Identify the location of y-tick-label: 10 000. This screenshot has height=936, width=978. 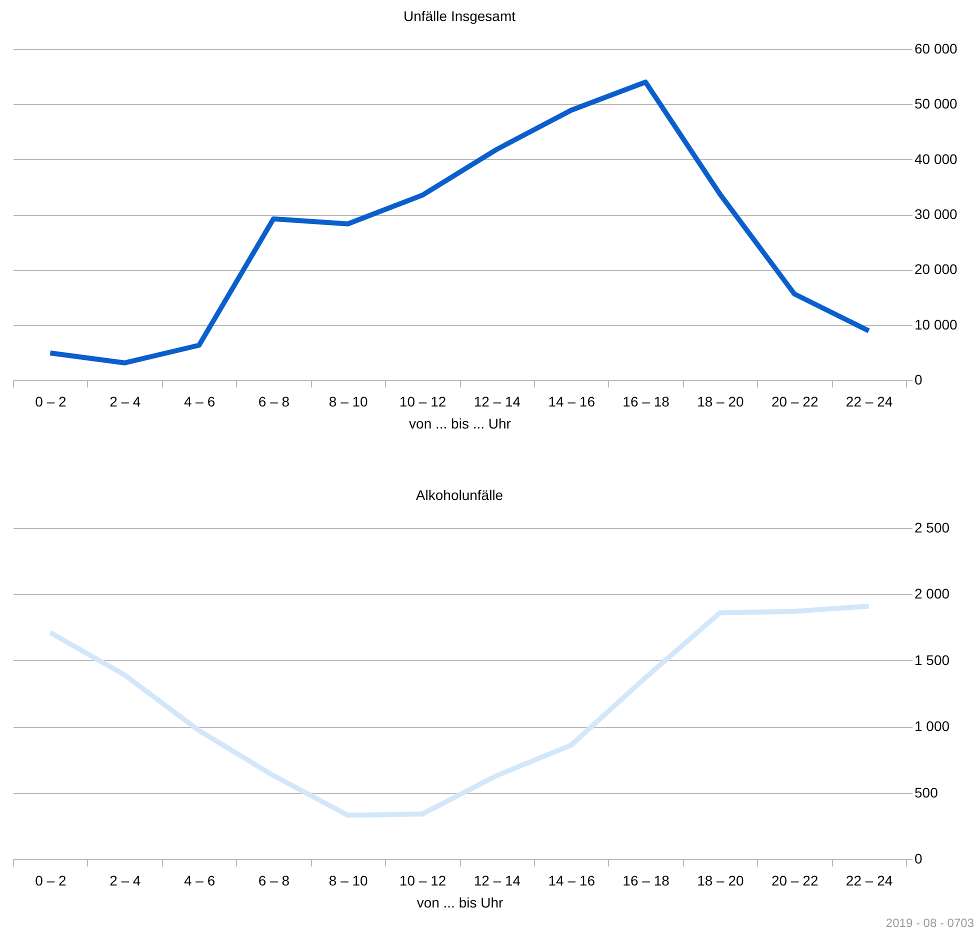
(936, 324).